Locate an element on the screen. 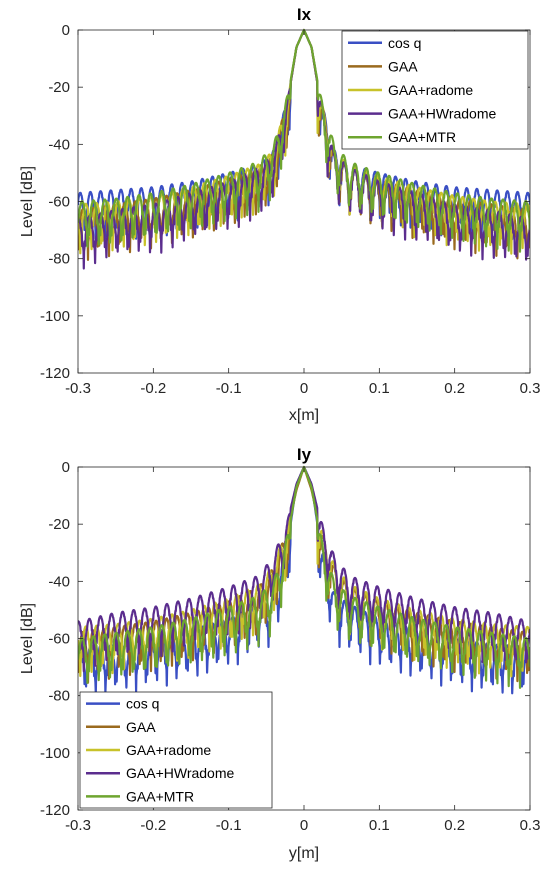  chart-title: Ix is located at coordinates (304, 14).